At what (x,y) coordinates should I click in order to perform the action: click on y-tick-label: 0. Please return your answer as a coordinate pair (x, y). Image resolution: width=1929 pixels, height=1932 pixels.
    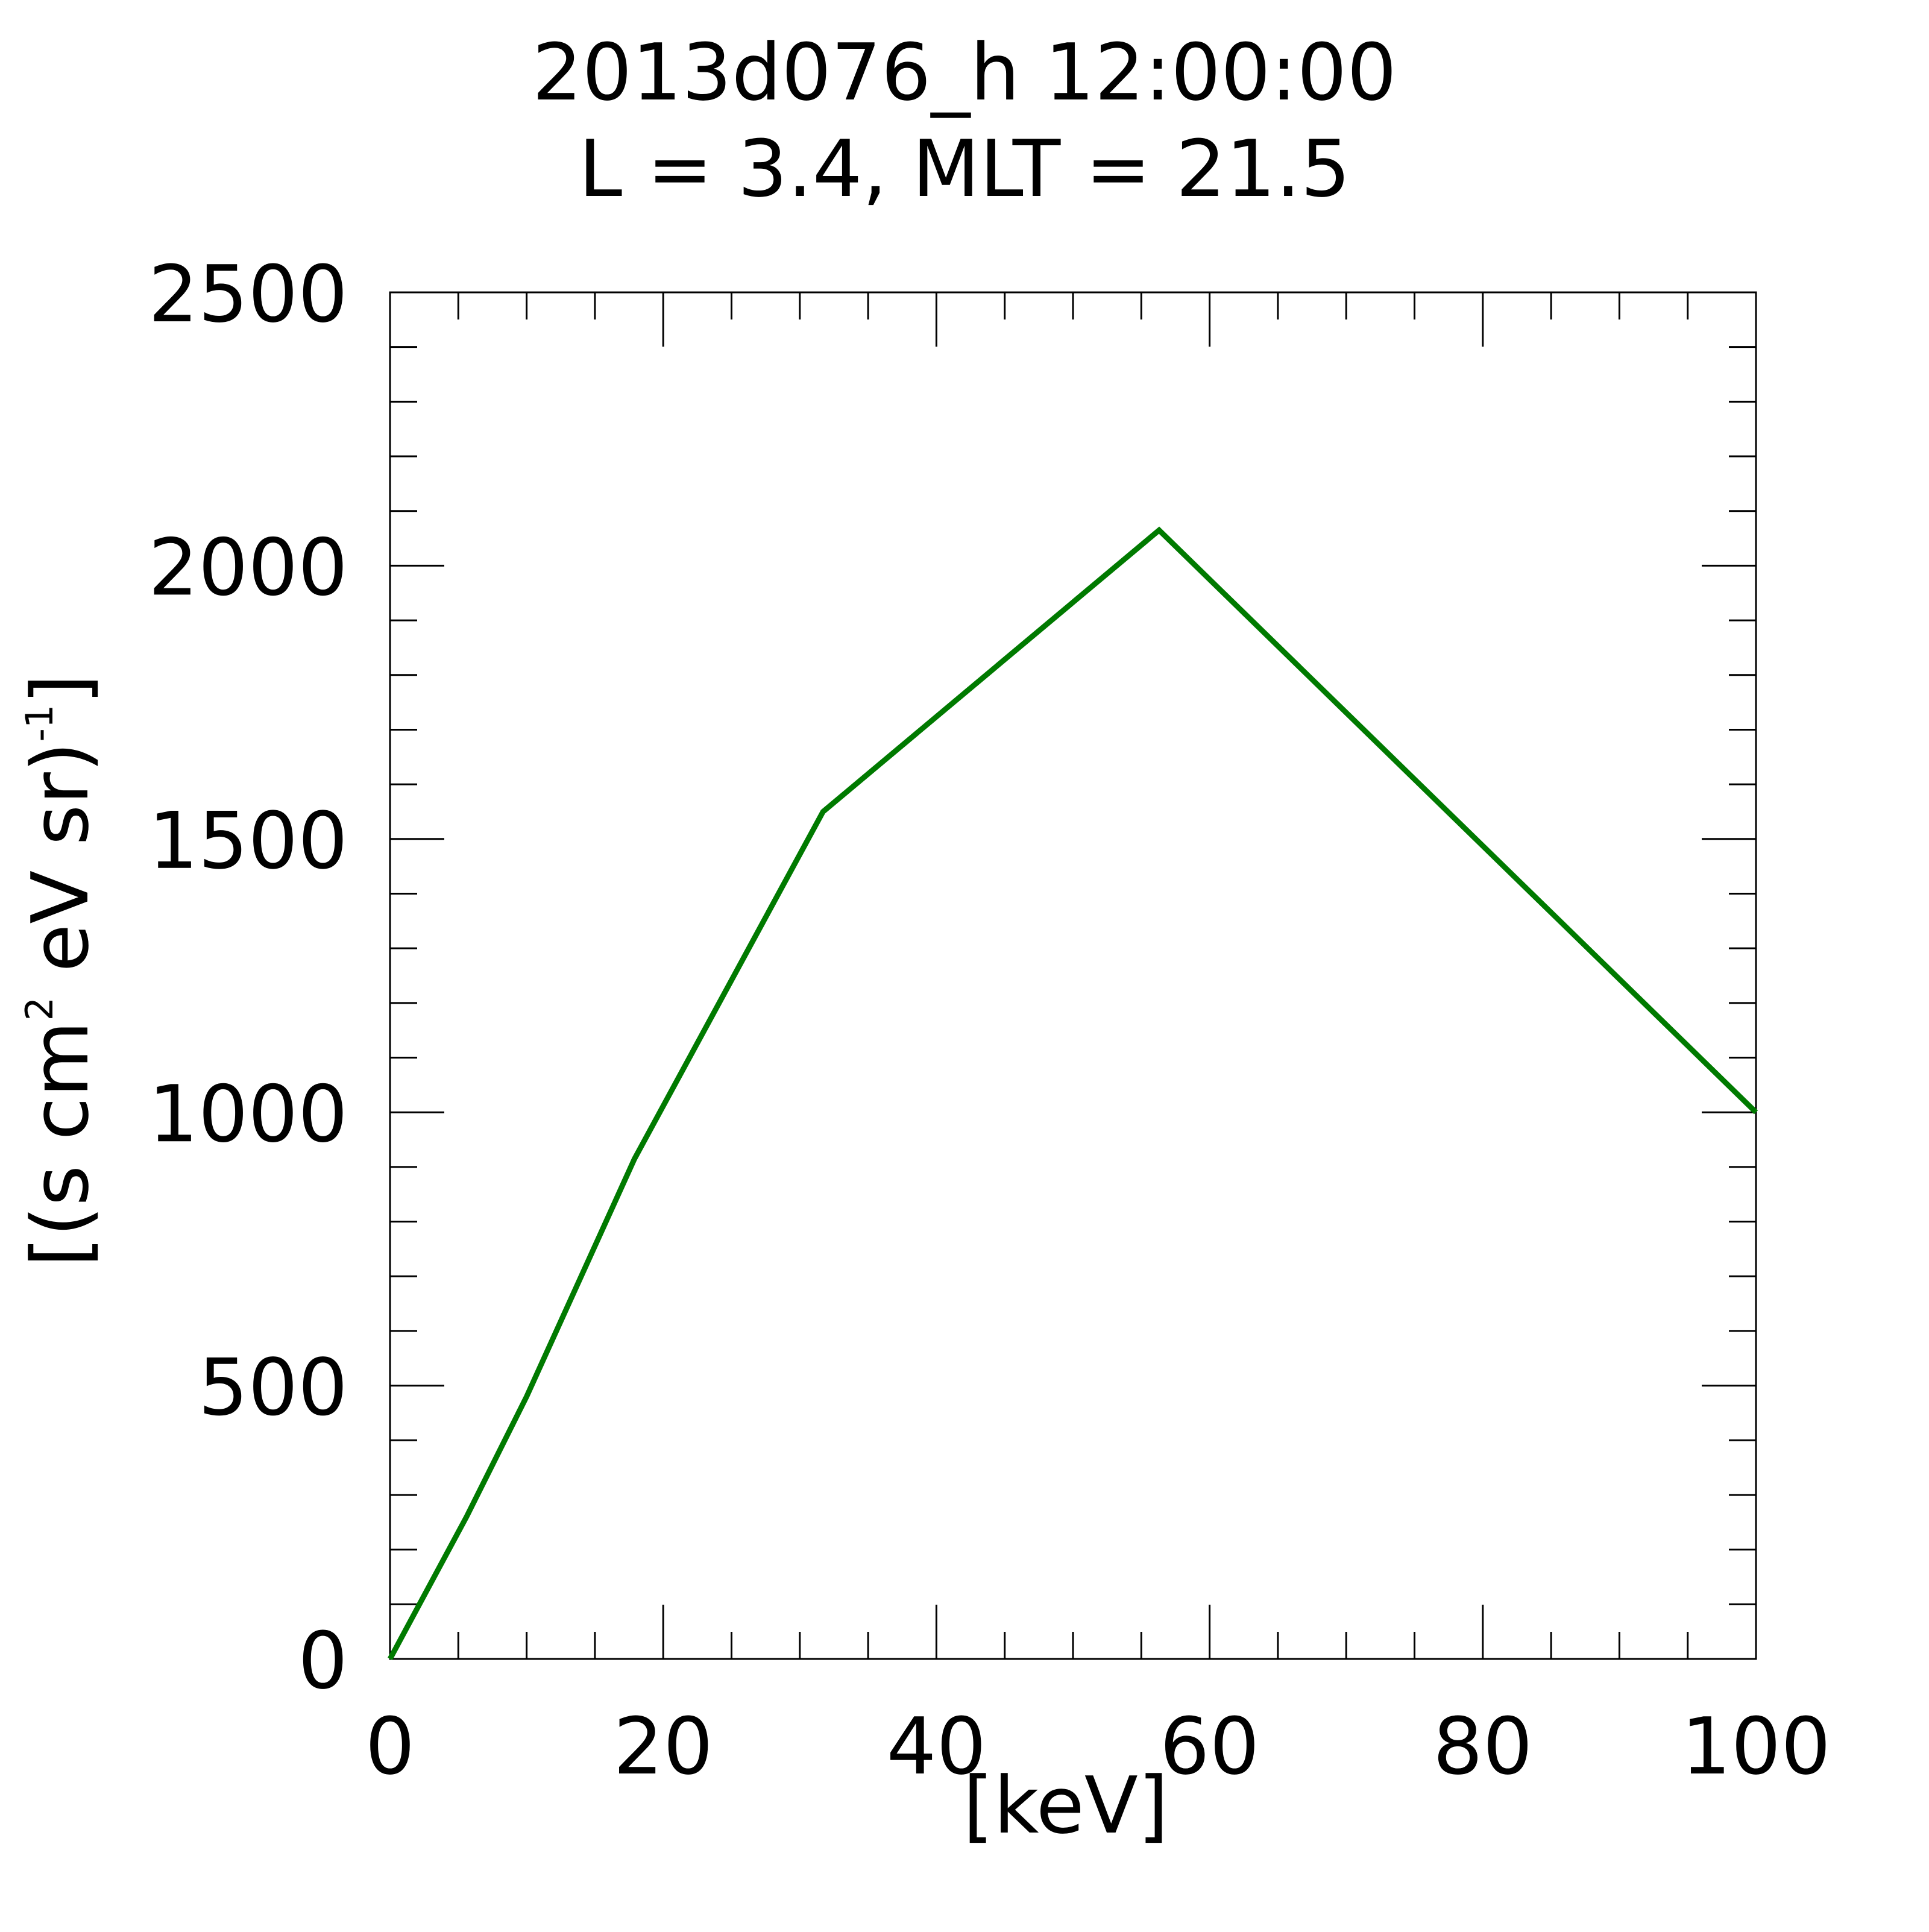
    Looking at the image, I should click on (323, 1661).